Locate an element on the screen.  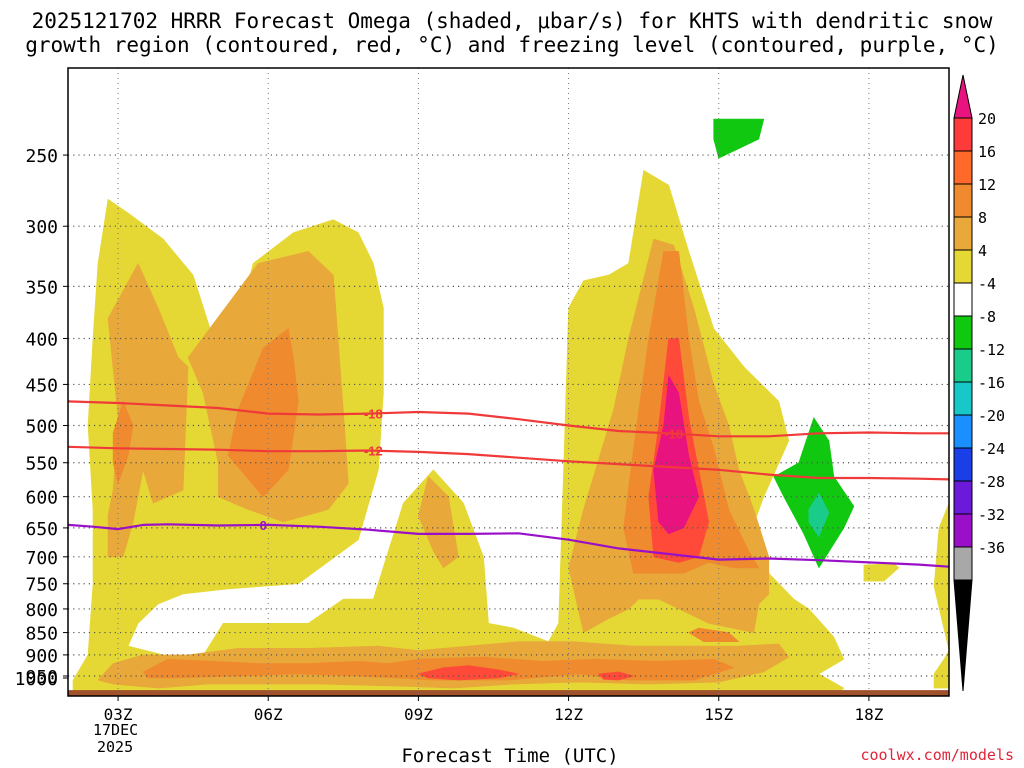
ground-strip is located at coordinates (508, 693).